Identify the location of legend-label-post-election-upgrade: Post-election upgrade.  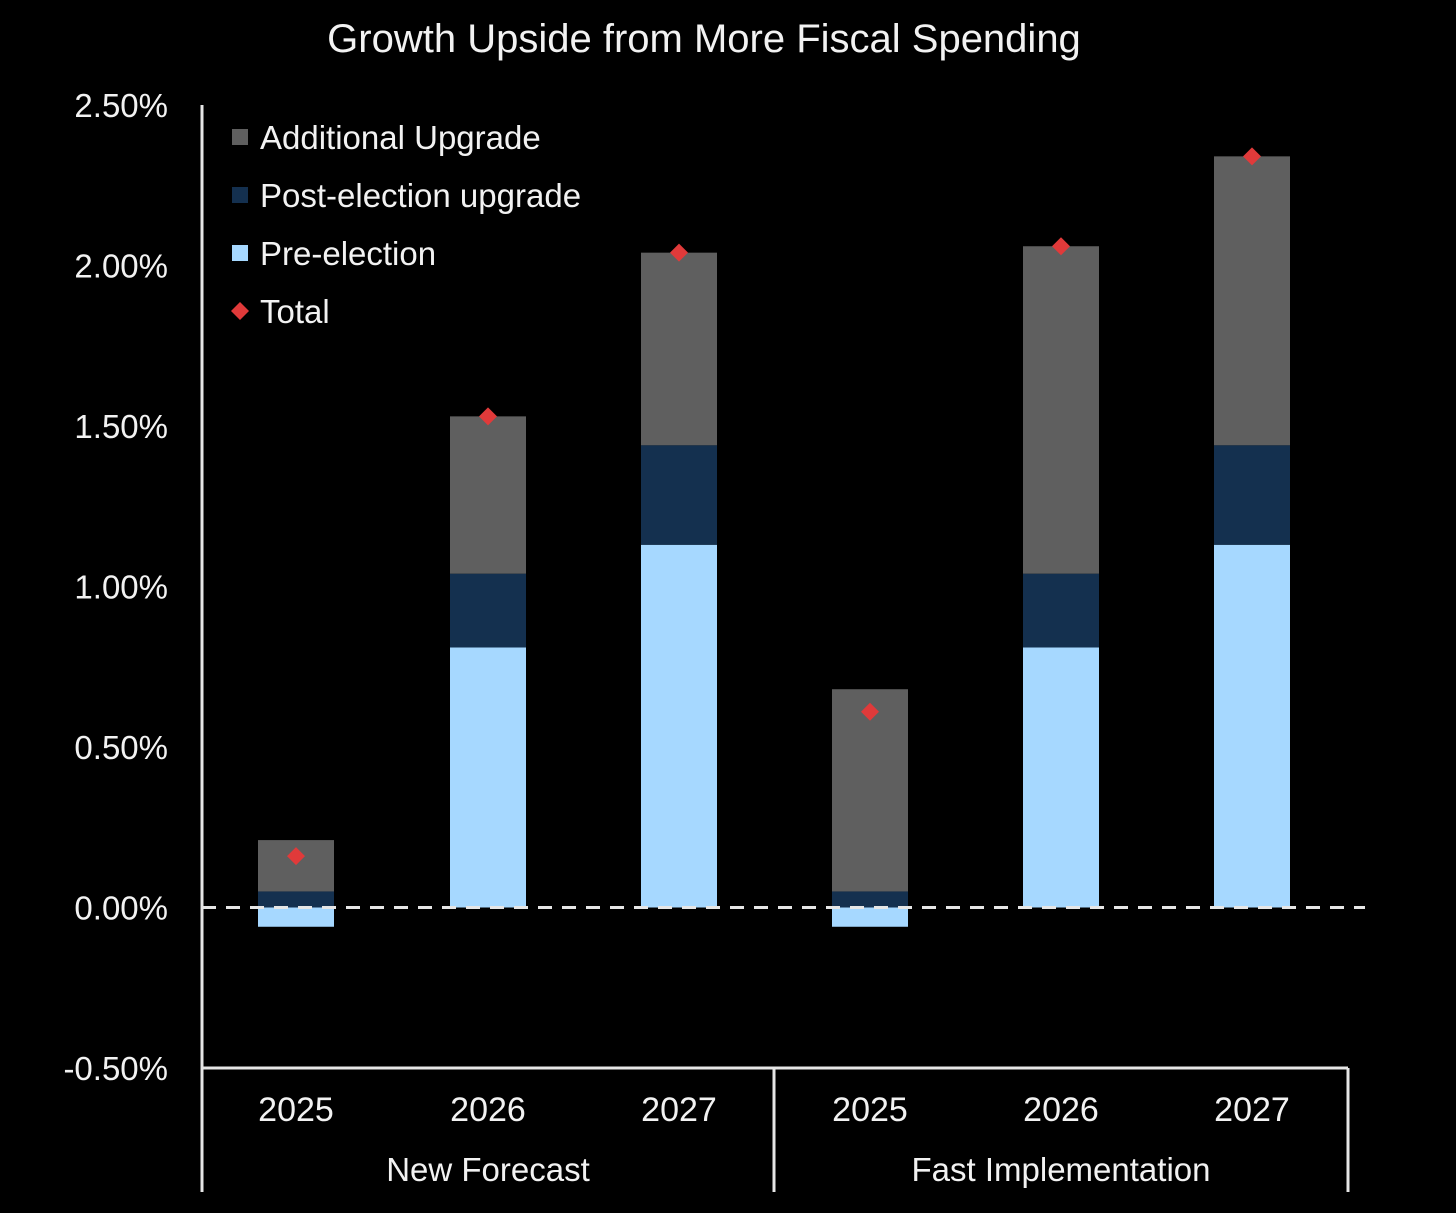
(420, 195).